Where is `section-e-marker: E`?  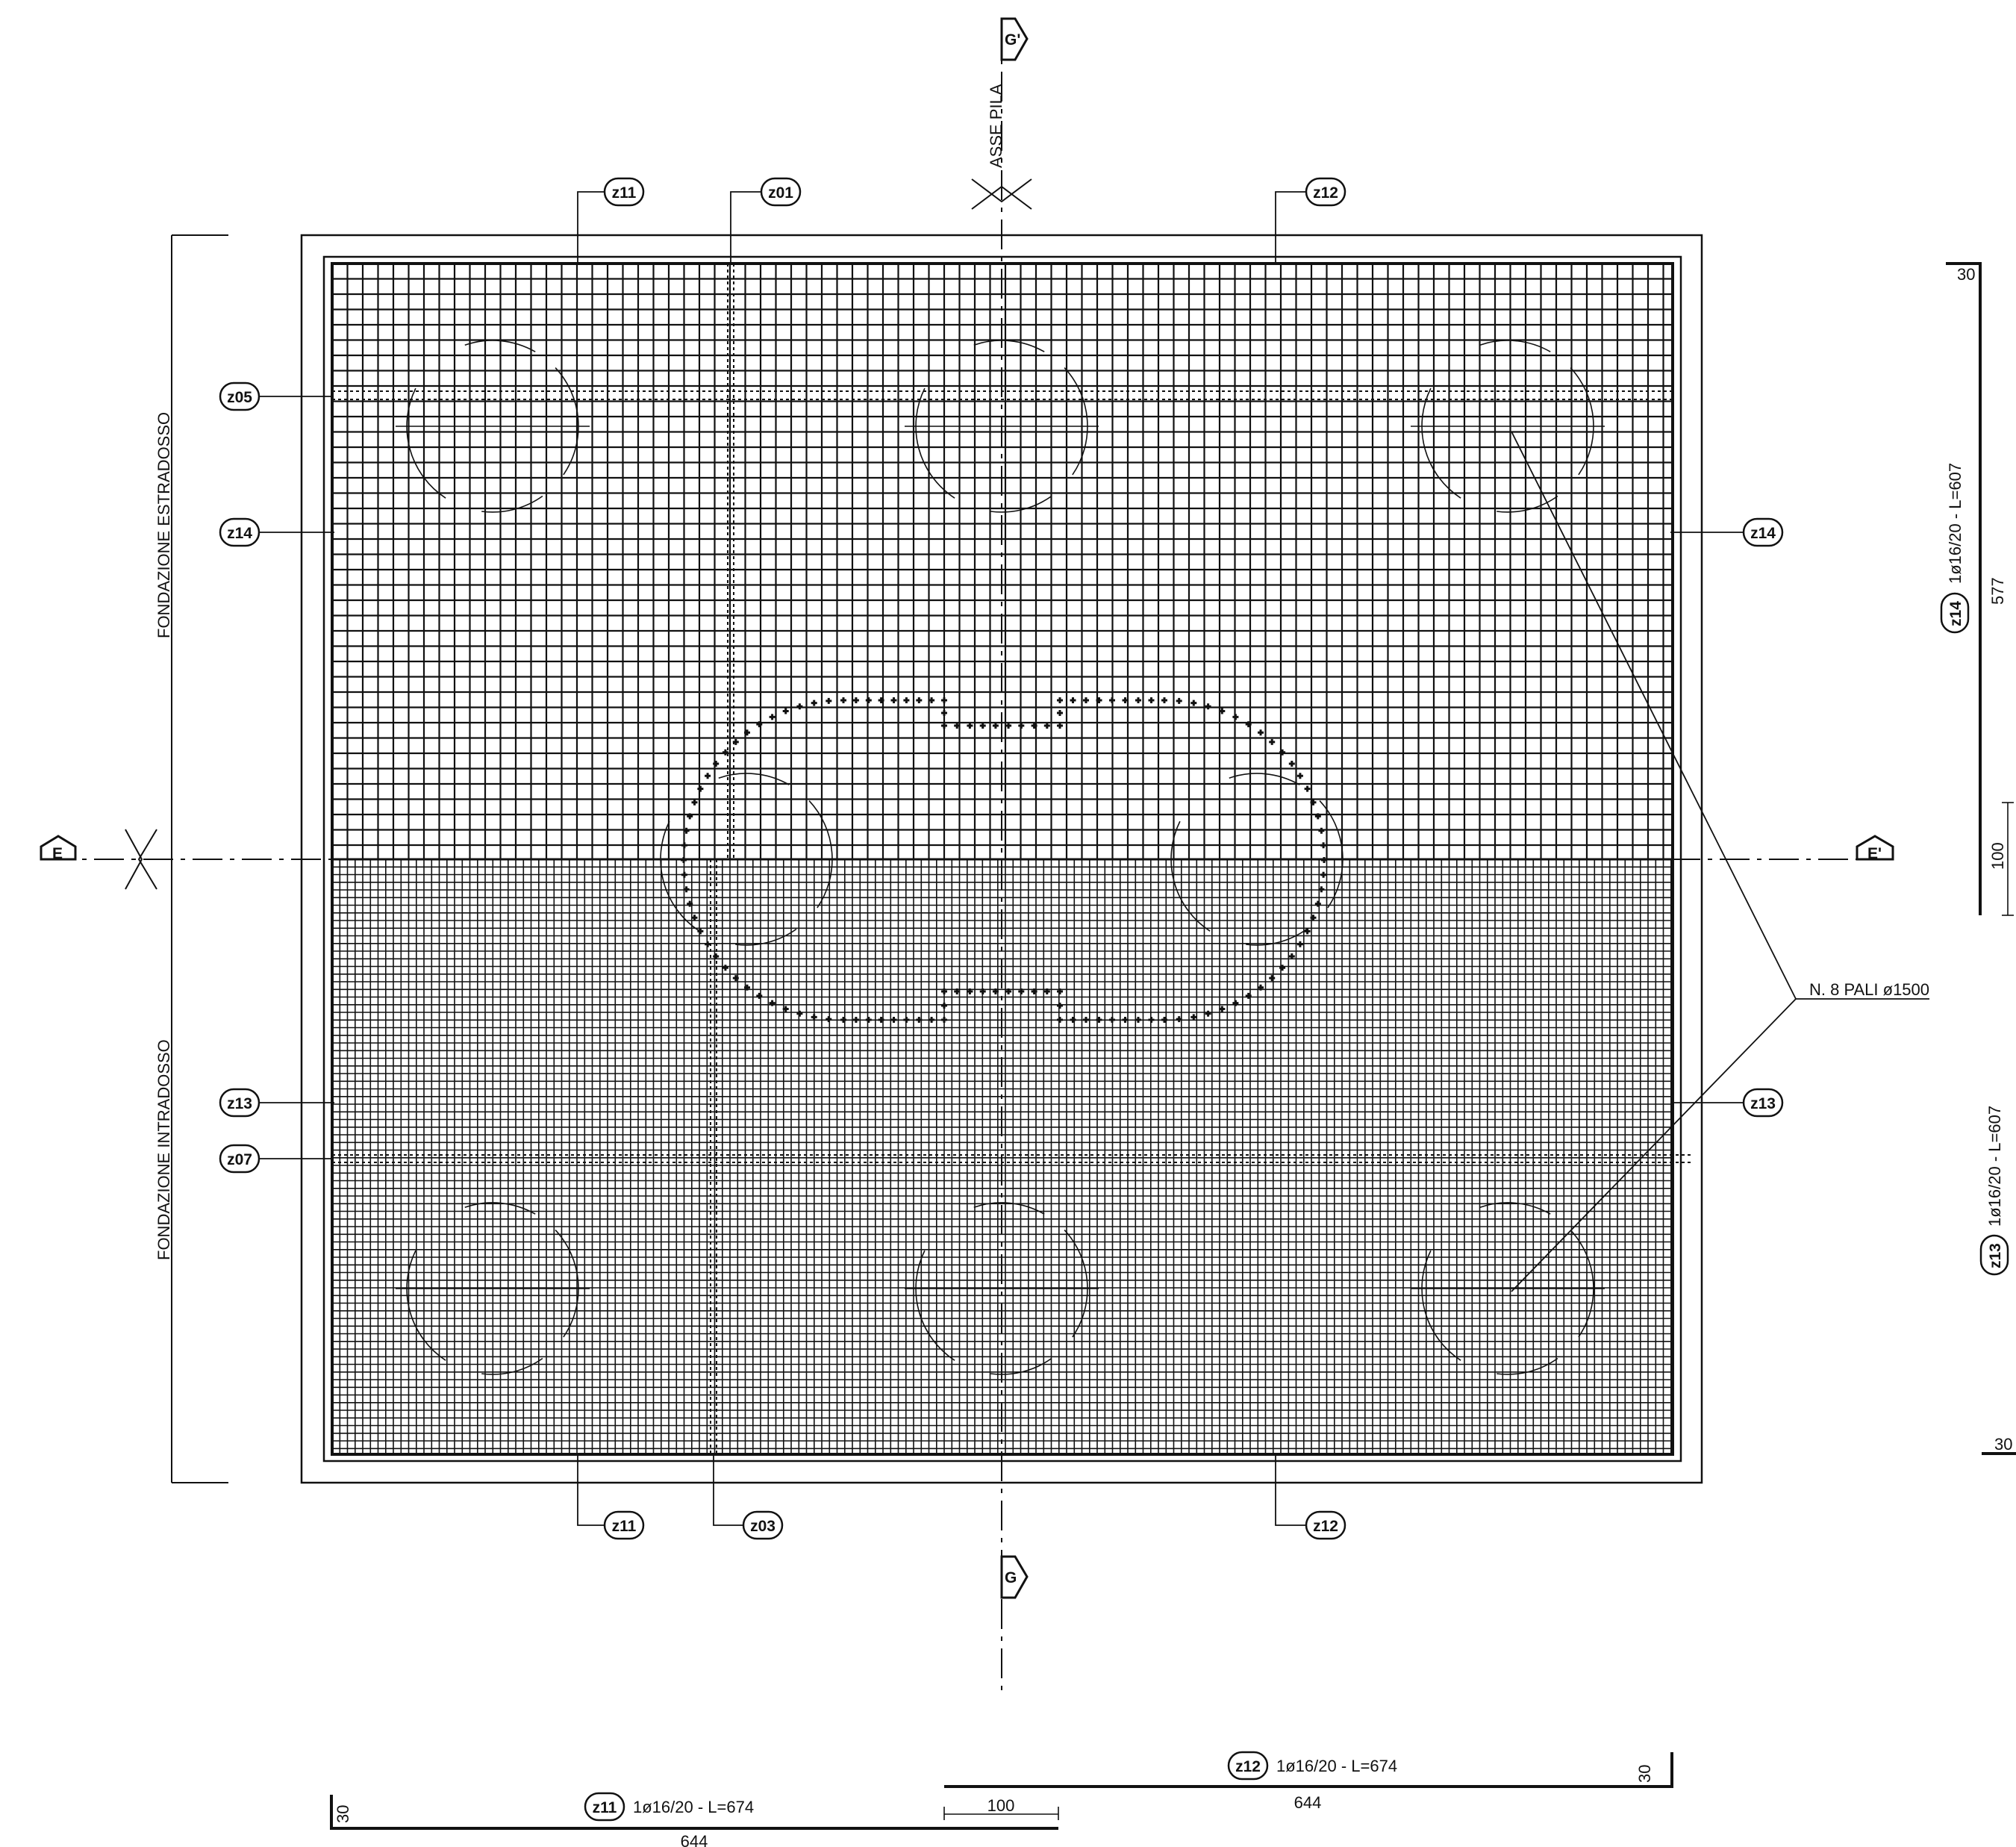
section-e-marker: E is located at coordinates (58, 848).